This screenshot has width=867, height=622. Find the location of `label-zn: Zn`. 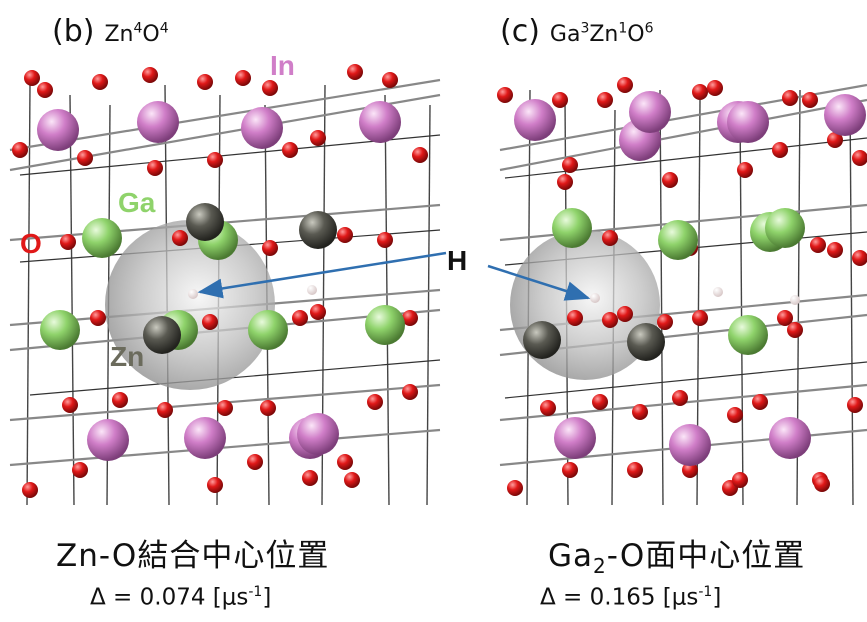

label-zn: Zn is located at coordinates (127, 356).